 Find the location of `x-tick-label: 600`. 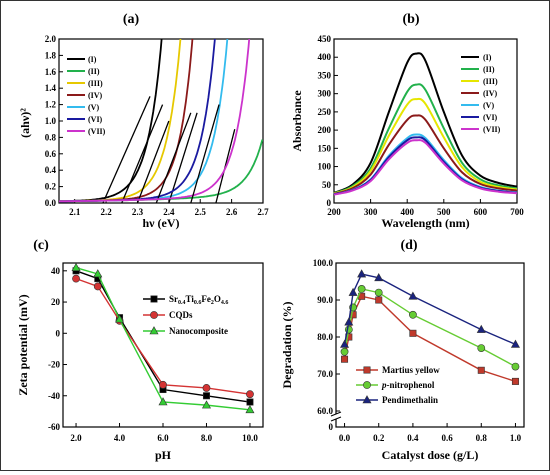

x-tick-label: 600 is located at coordinates (481, 212).